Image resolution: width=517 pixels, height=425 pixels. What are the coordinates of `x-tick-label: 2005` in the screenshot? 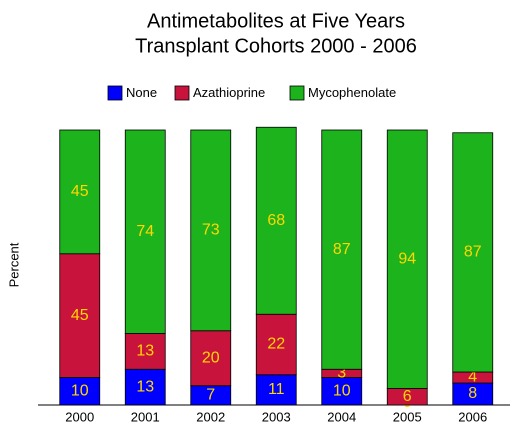 It's located at (407, 416).